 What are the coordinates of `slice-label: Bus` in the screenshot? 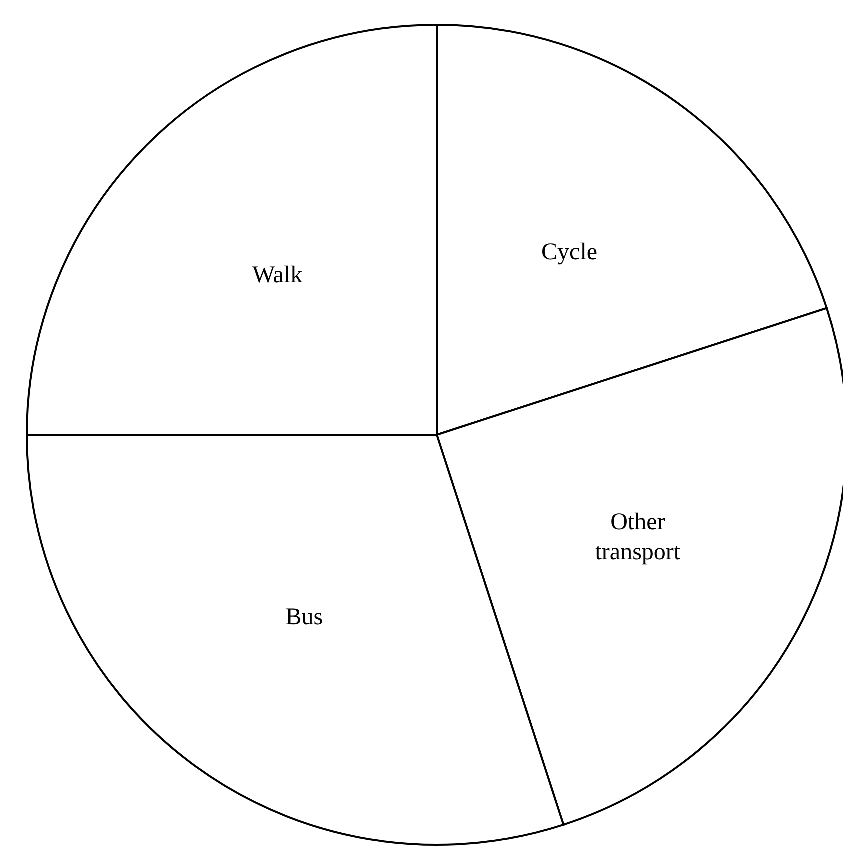 It's located at (305, 617).